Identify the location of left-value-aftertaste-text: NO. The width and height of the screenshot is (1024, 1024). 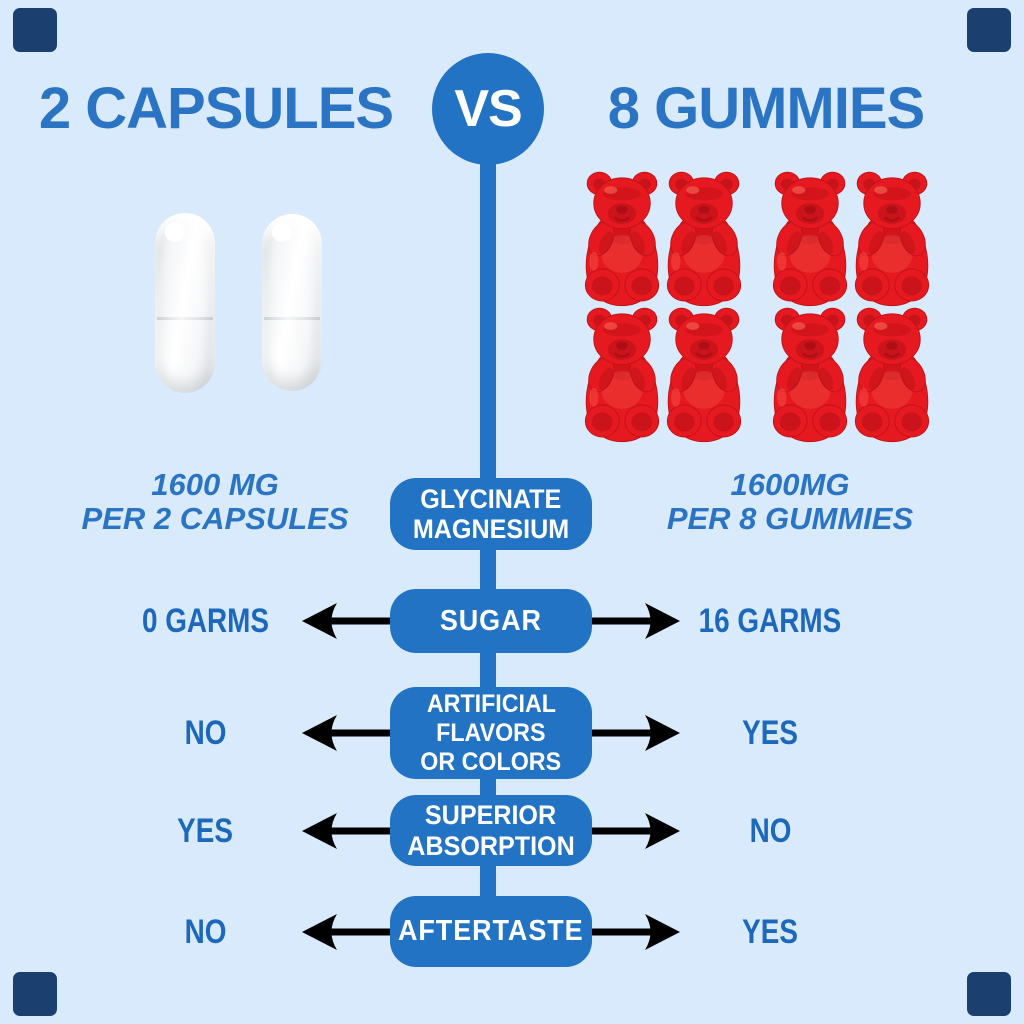
(205, 931).